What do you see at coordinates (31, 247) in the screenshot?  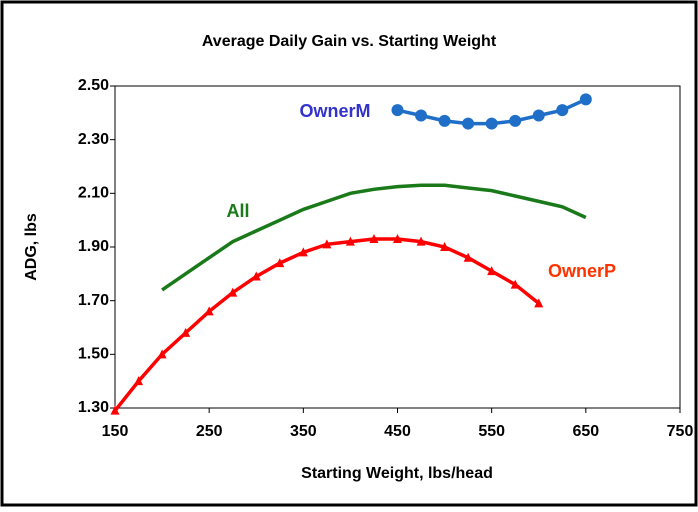 I see `y-axis-label: ADG, lbs` at bounding box center [31, 247].